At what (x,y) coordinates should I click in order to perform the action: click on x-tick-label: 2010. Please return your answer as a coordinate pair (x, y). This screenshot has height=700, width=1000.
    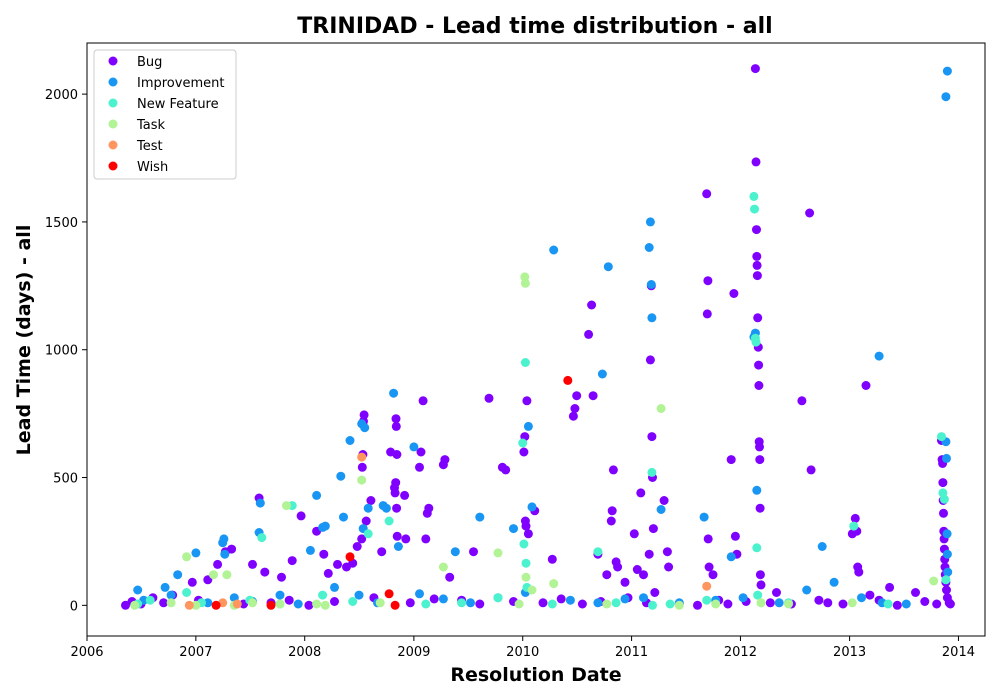
    Looking at the image, I should click on (522, 652).